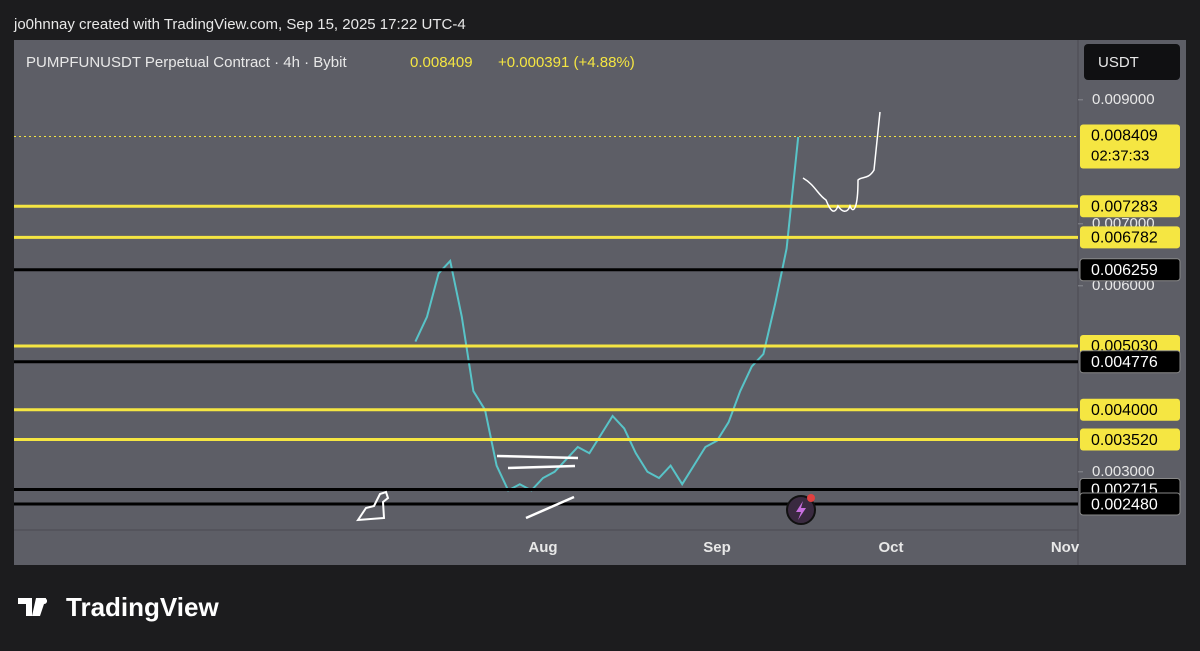 The image size is (1200, 651). Describe the element at coordinates (1124, 136) in the screenshot. I see `last-price-label: 0.008409` at that location.